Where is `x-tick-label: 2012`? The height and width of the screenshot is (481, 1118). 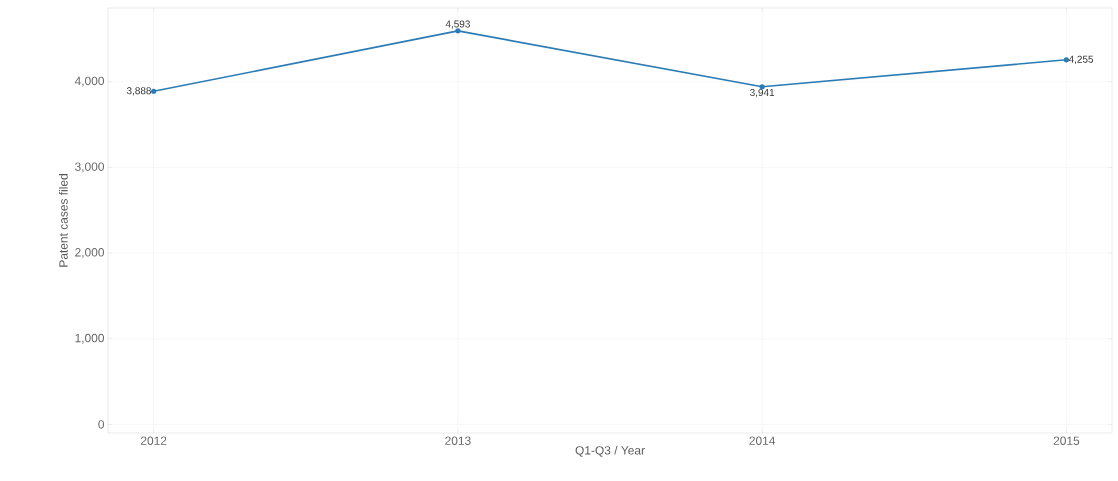
x-tick-label: 2012 is located at coordinates (153, 440).